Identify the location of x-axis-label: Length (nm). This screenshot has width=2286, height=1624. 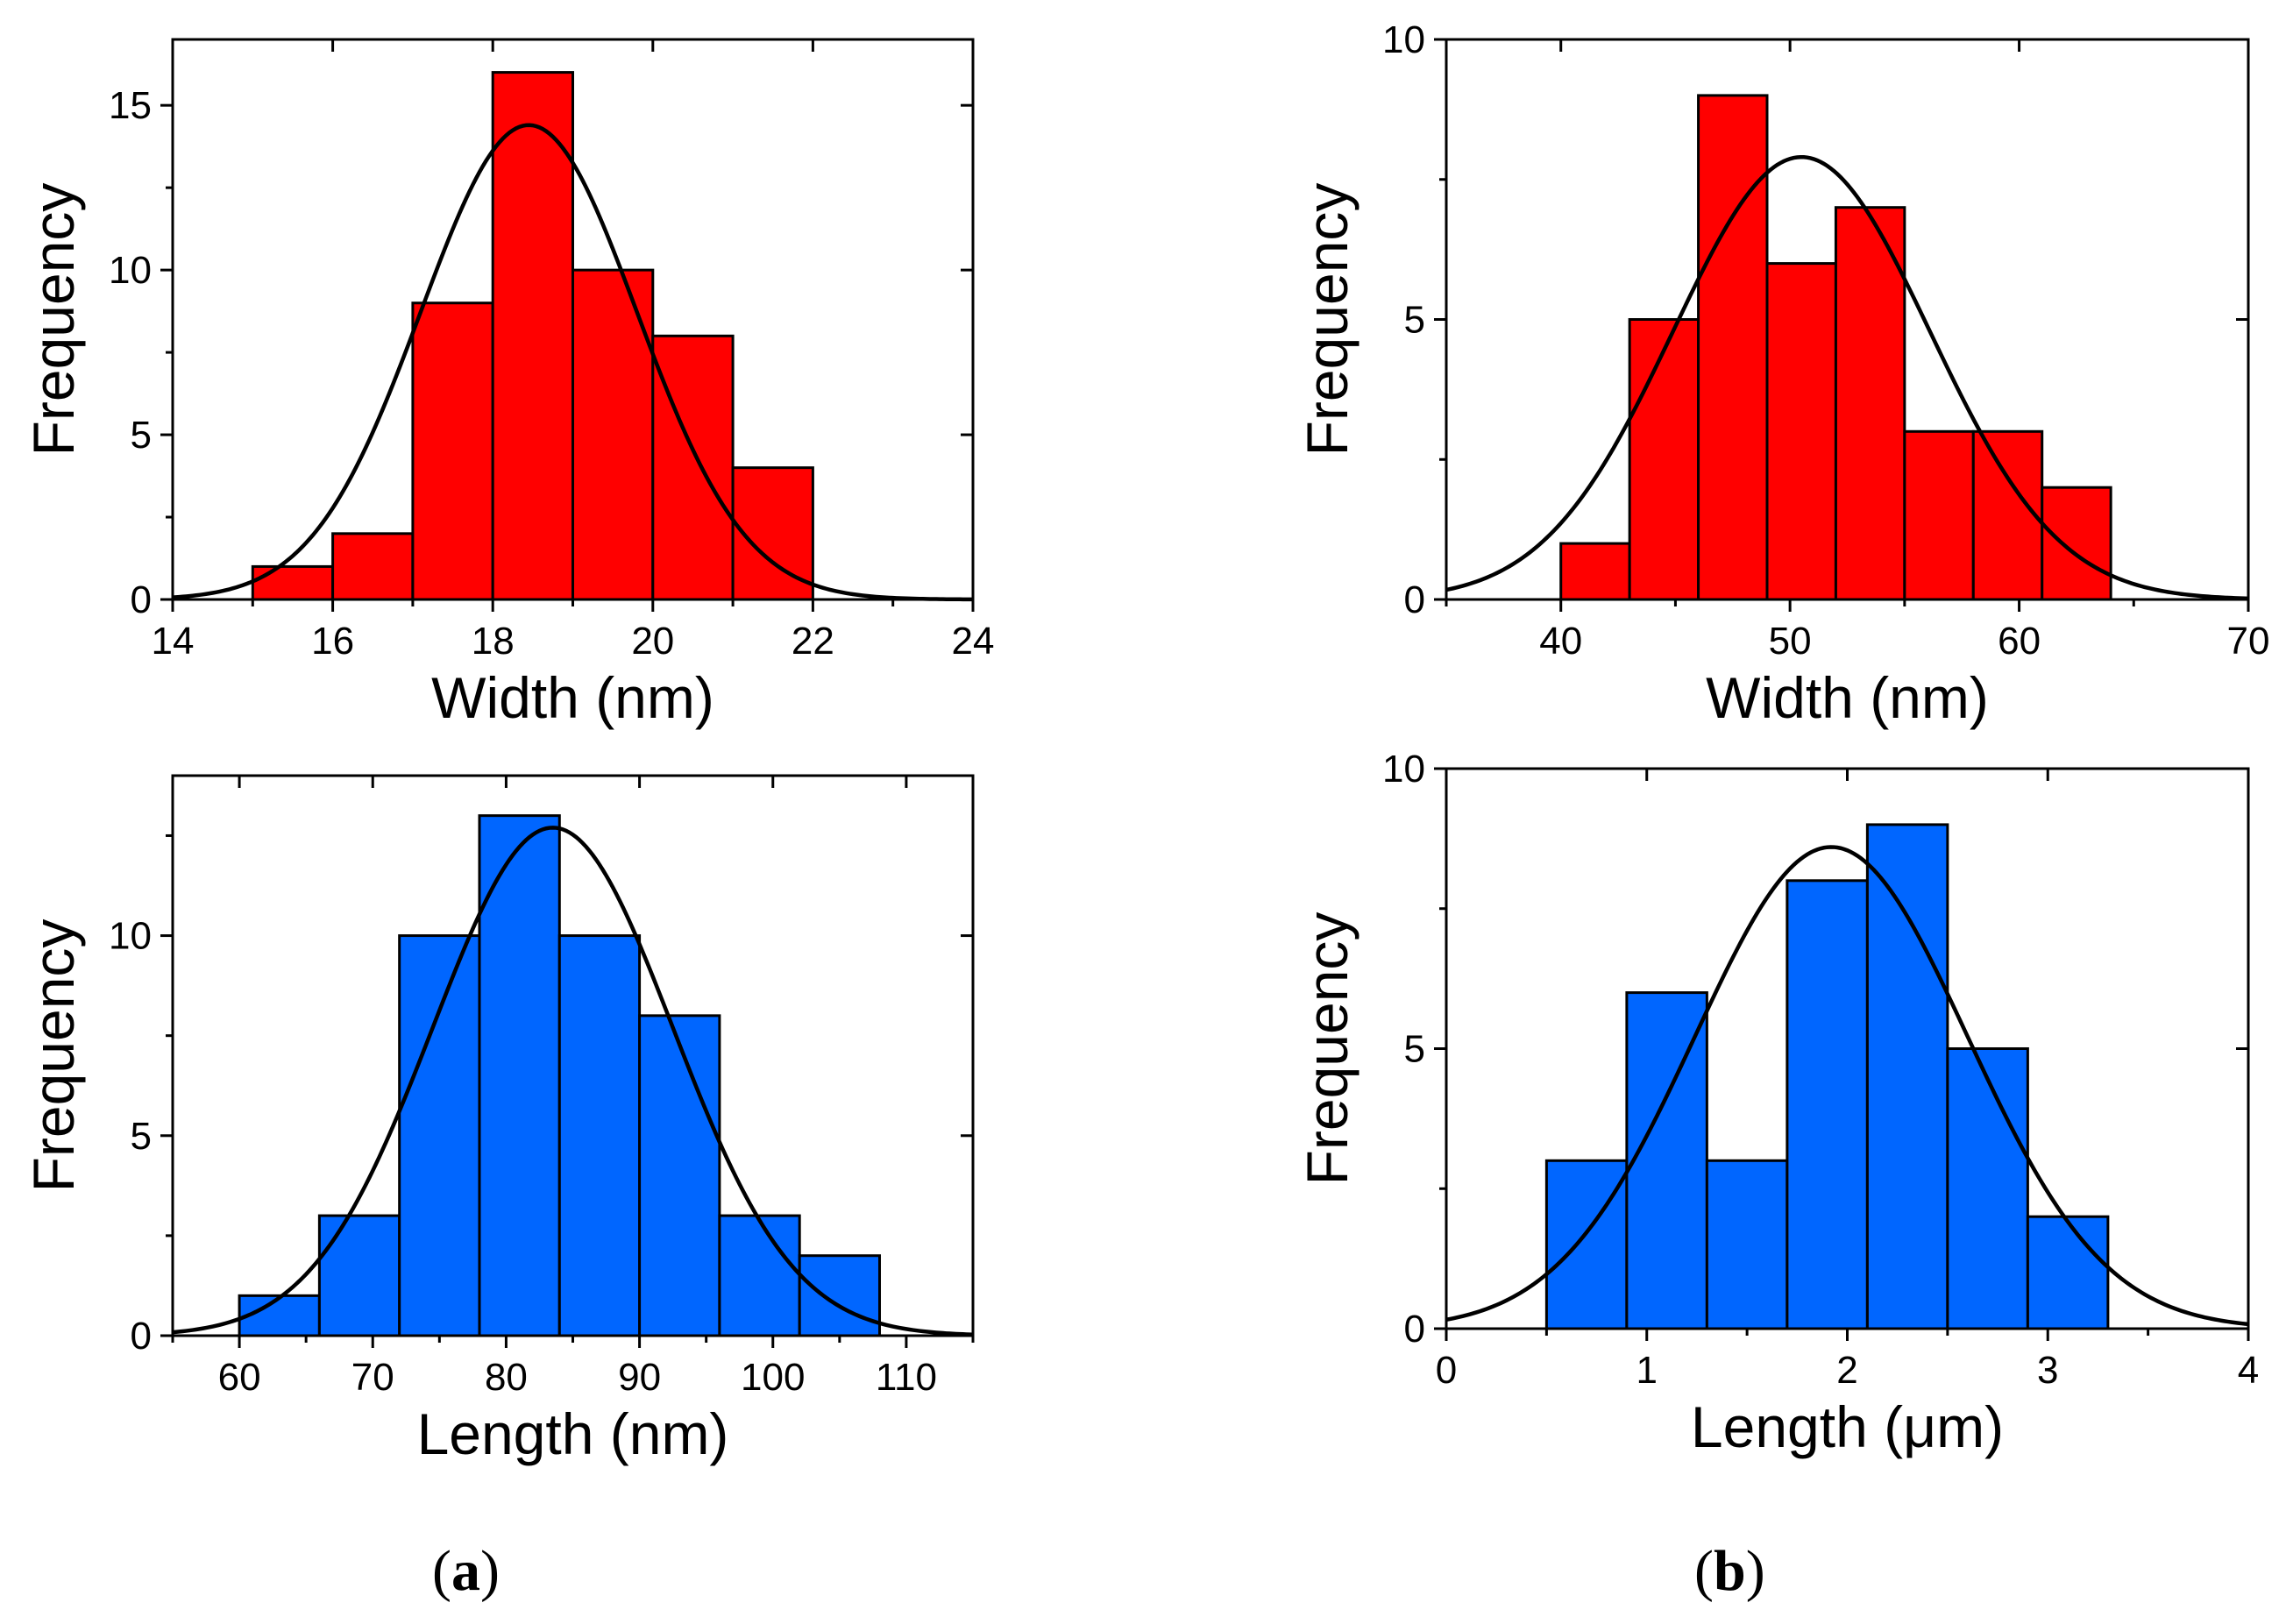
(573, 1433).